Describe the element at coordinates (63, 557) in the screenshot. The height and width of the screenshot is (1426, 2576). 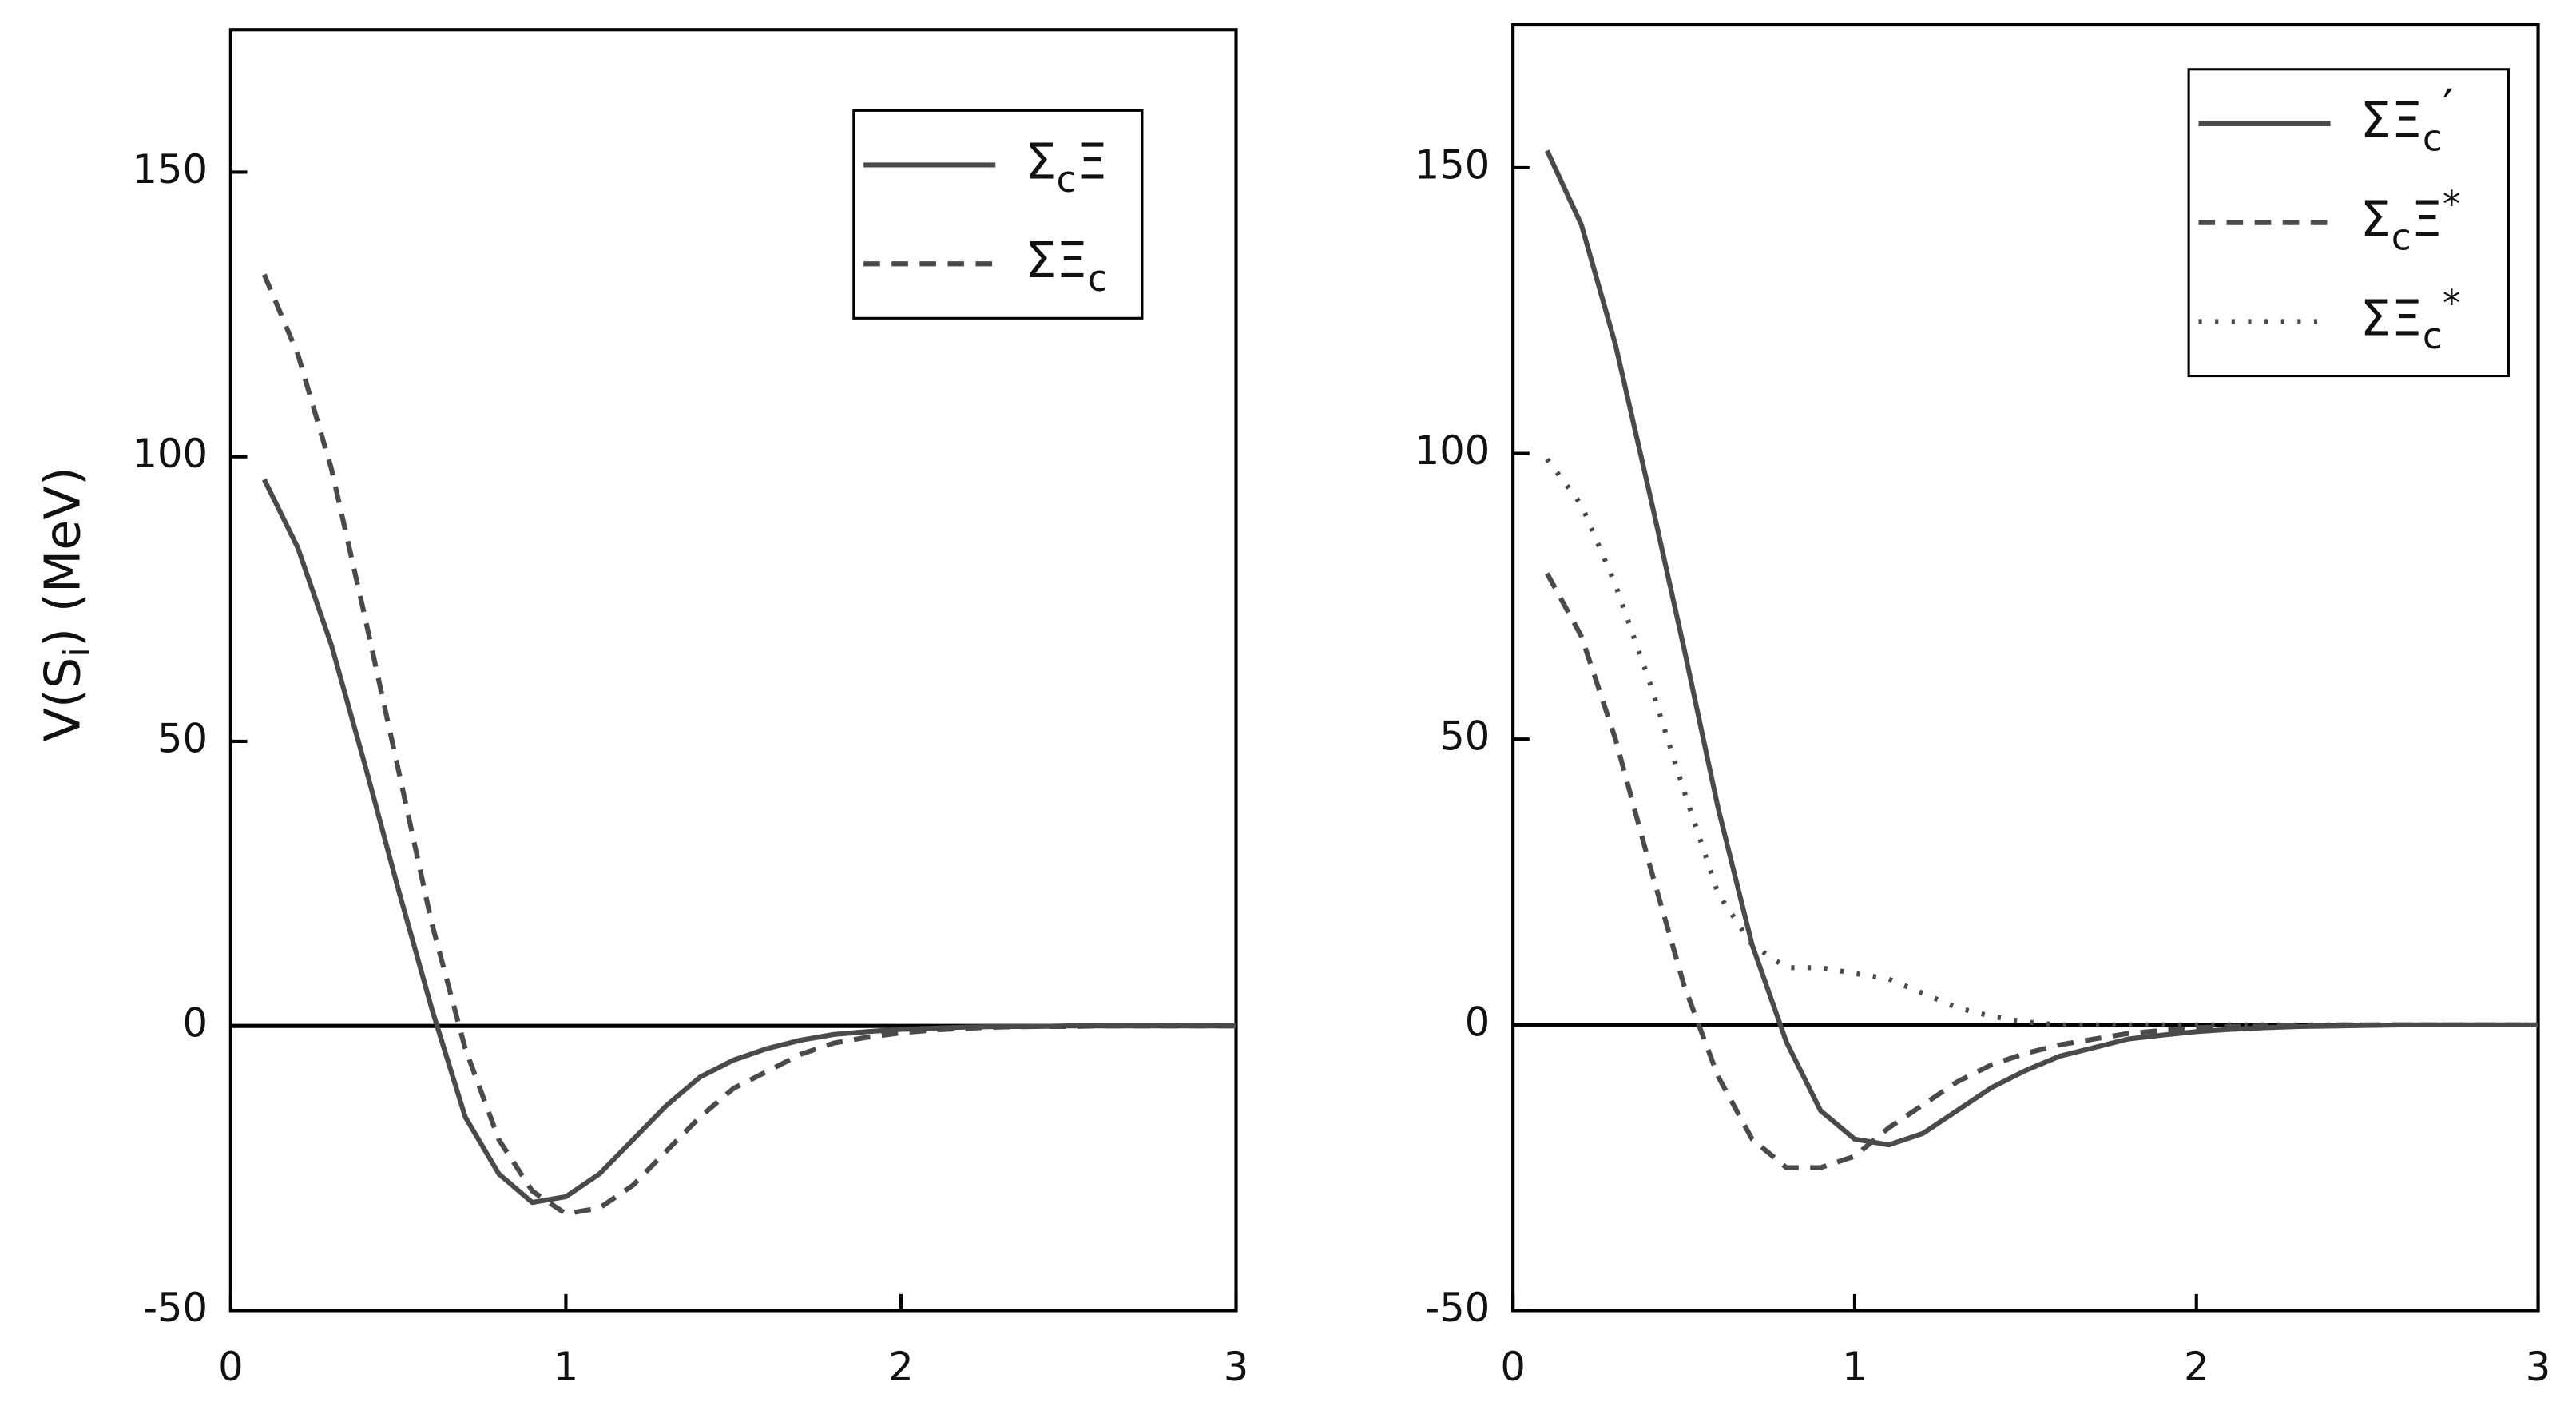
I see `y-label-part: ) (MeV)` at that location.